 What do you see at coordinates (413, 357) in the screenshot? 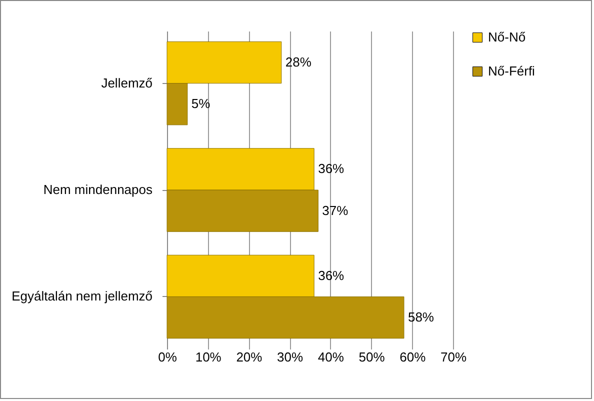
I see `x-tick-label: 60%` at bounding box center [413, 357].